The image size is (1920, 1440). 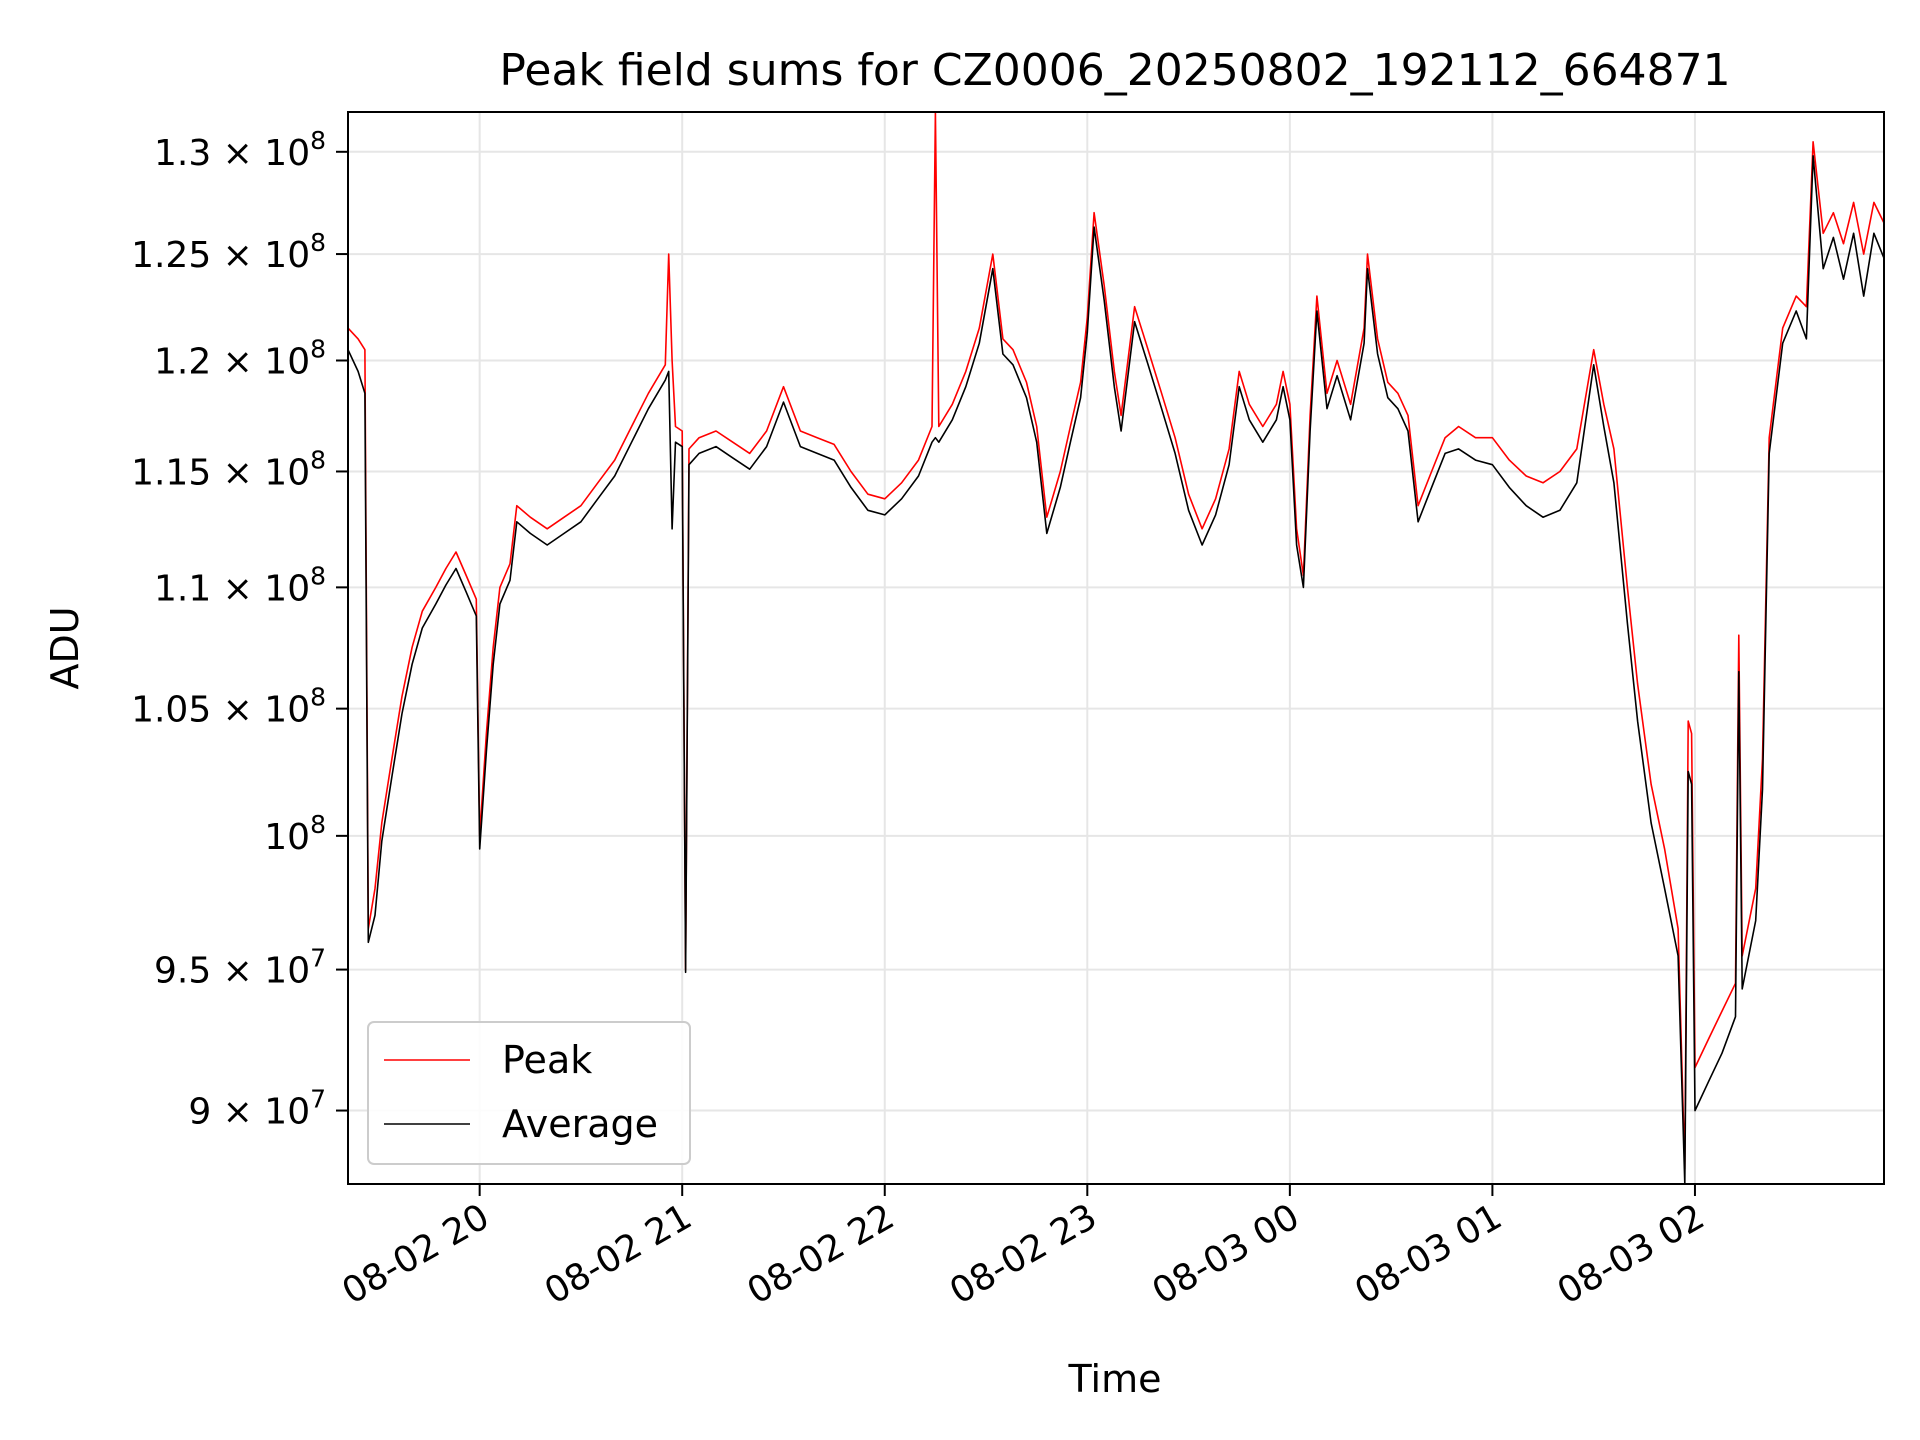 I want to click on legend-label-peak: Peak, so click(x=547, y=1060).